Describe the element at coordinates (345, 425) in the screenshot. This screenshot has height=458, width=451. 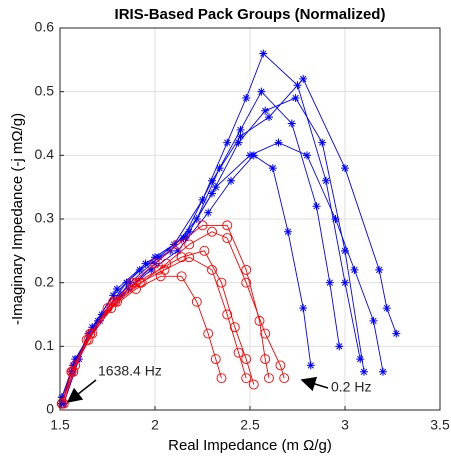
I see `x-tick-label: 3` at that location.